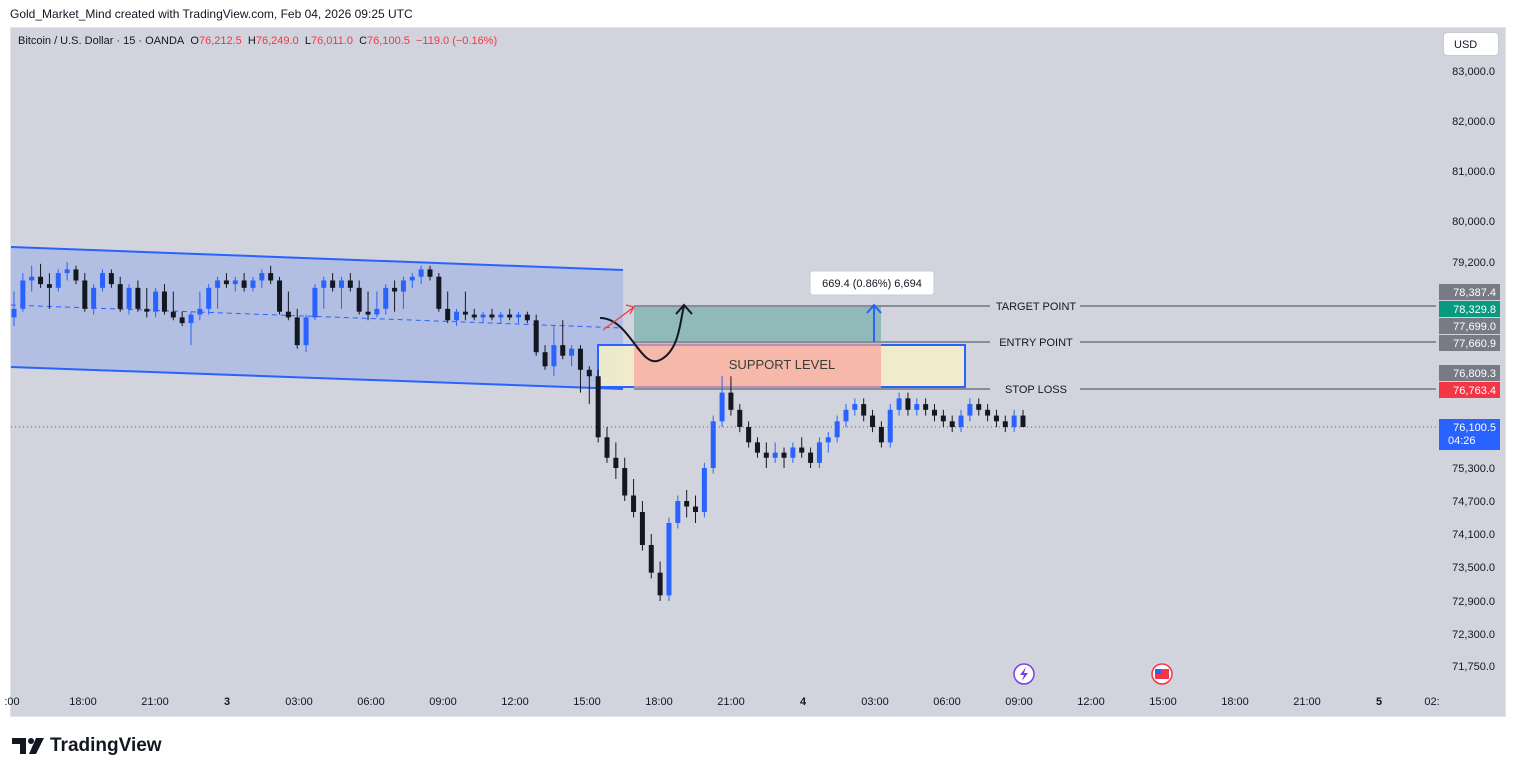 This screenshot has width=1515, height=775. What do you see at coordinates (1036, 390) in the screenshot?
I see `level-name-2: STOP LOSS` at bounding box center [1036, 390].